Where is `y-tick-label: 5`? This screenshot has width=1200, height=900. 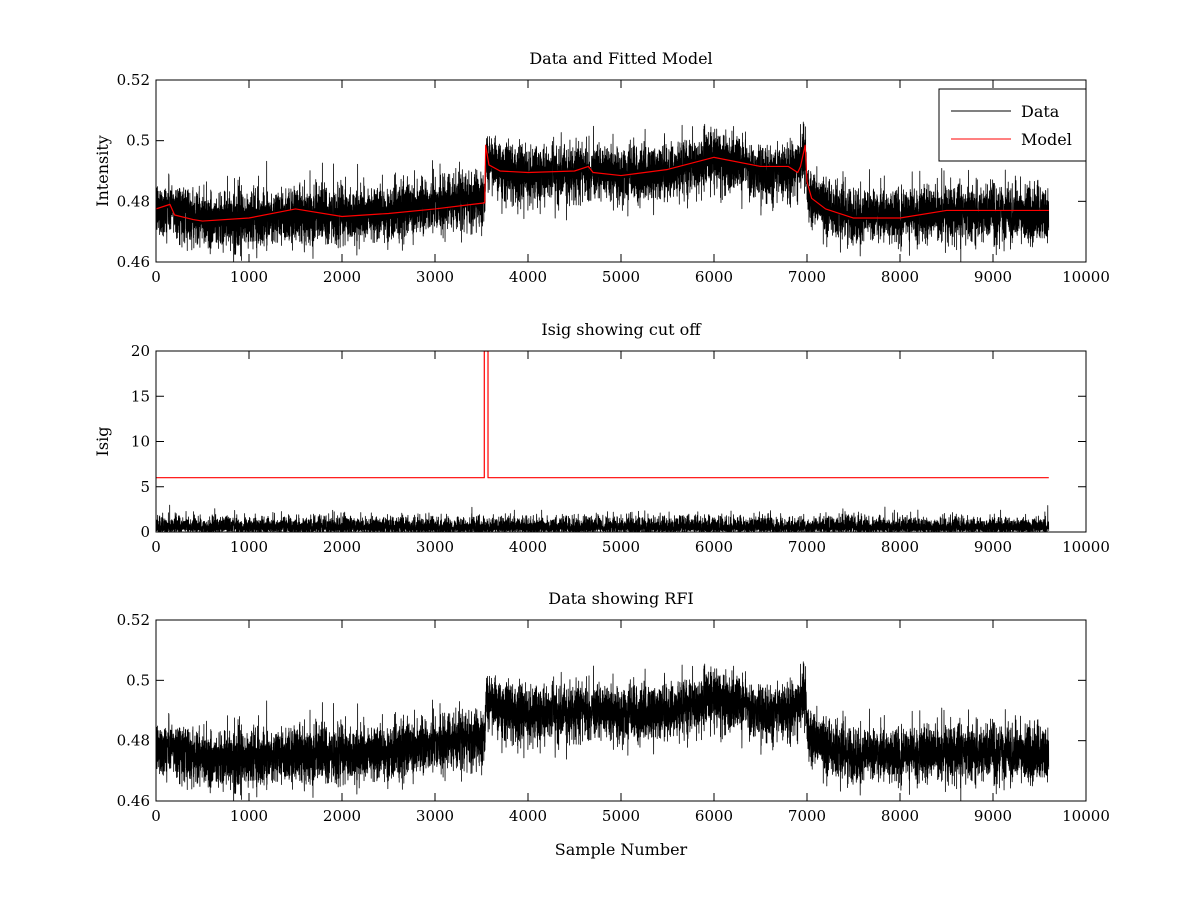 y-tick-label: 5 is located at coordinates (145, 487).